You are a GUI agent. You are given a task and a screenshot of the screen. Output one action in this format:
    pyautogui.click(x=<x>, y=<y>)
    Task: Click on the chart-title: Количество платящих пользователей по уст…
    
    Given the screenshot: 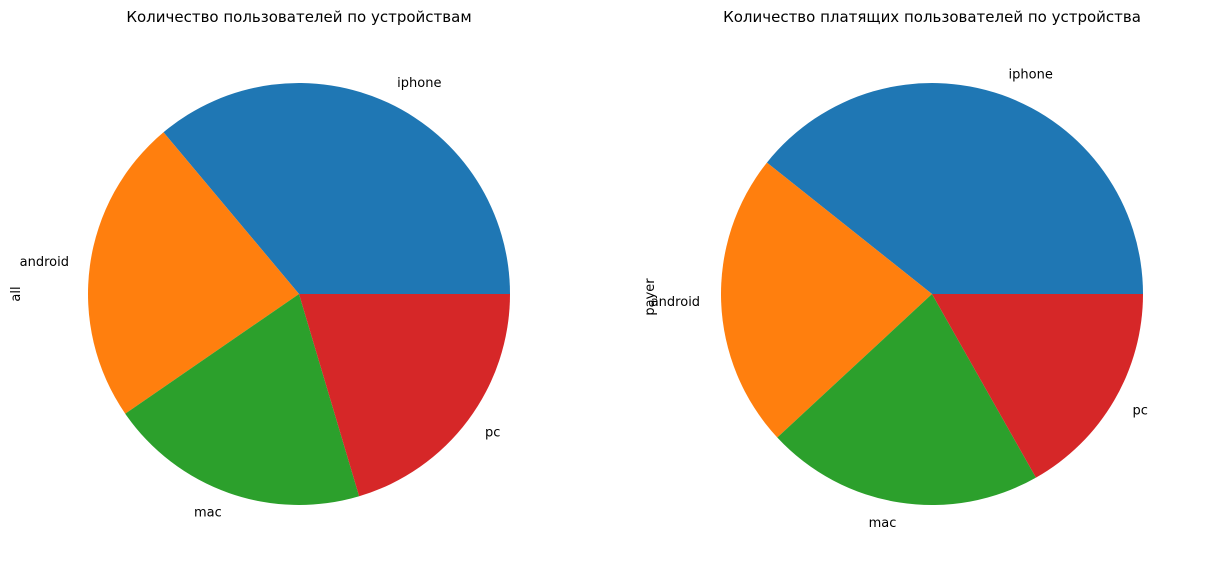 What is the action you would take?
    pyautogui.click(x=932, y=17)
    